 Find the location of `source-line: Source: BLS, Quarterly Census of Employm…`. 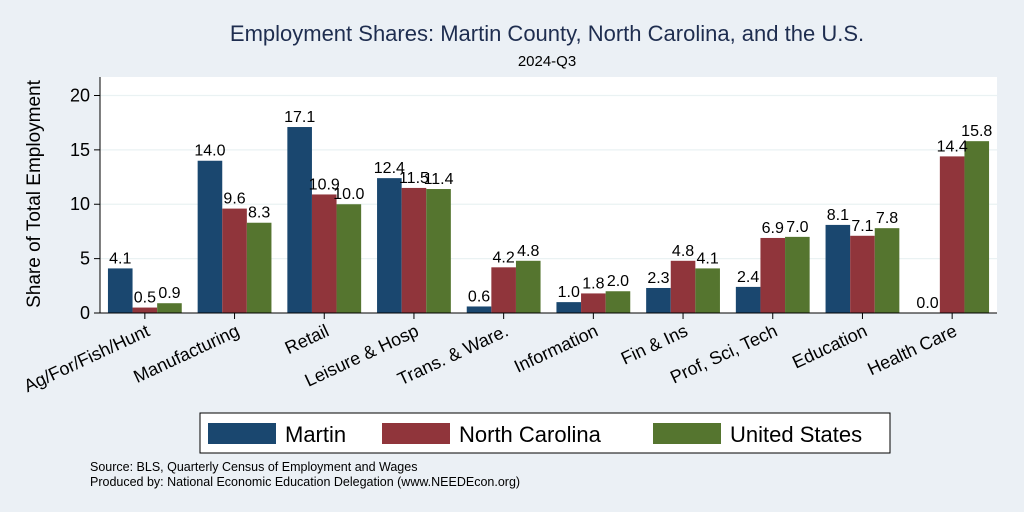

source-line: Source: BLS, Quarterly Census of Employm… is located at coordinates (254, 467).